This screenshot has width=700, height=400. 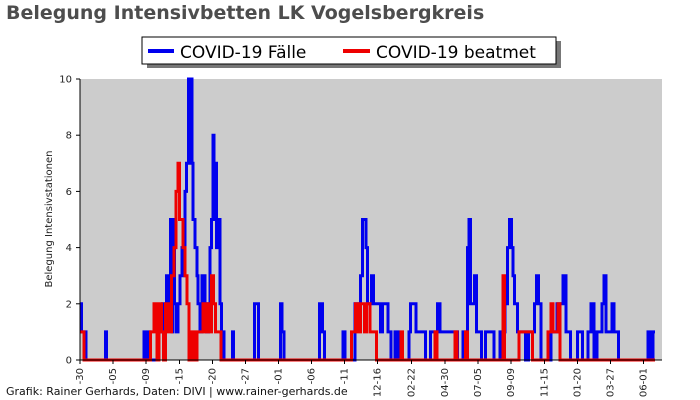 I want to click on legend-label-beatmet: COVID-19 beatmet, so click(x=456, y=53).